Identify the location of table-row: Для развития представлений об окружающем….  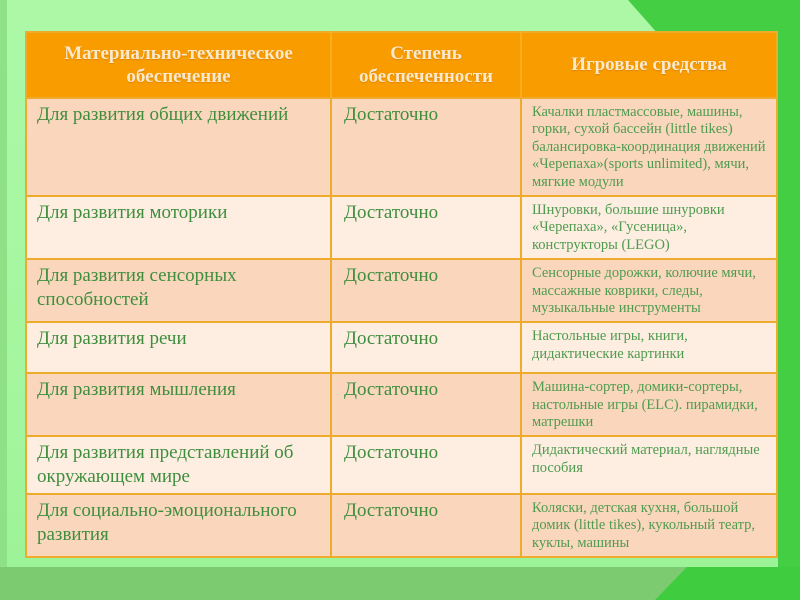
(401, 465).